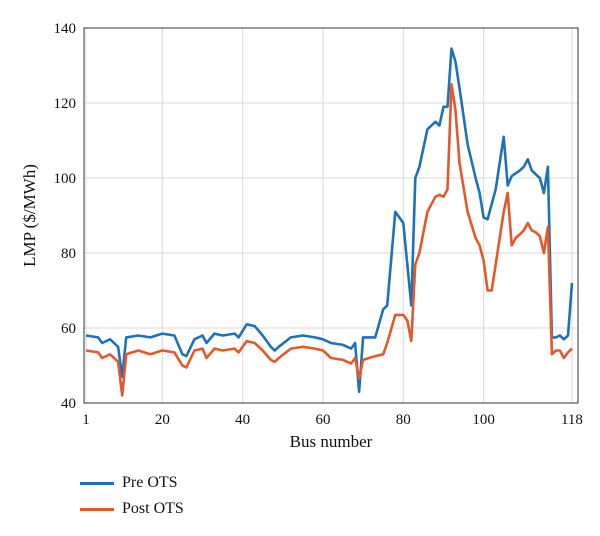 This screenshot has width=600, height=536. I want to click on x-tick-label: 20, so click(162, 420).